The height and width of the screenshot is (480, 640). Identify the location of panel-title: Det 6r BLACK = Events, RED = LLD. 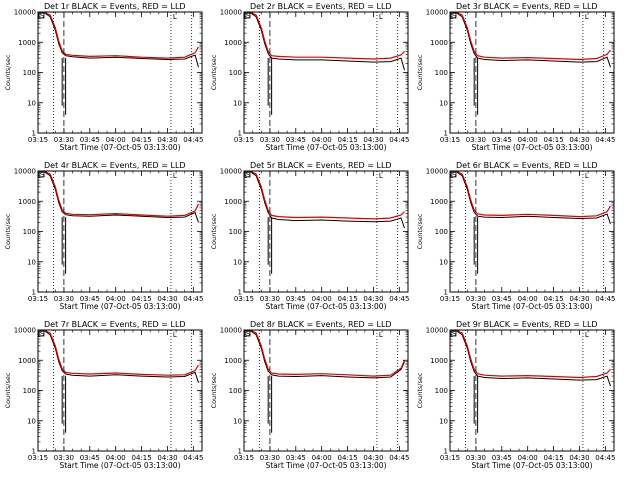
(527, 165).